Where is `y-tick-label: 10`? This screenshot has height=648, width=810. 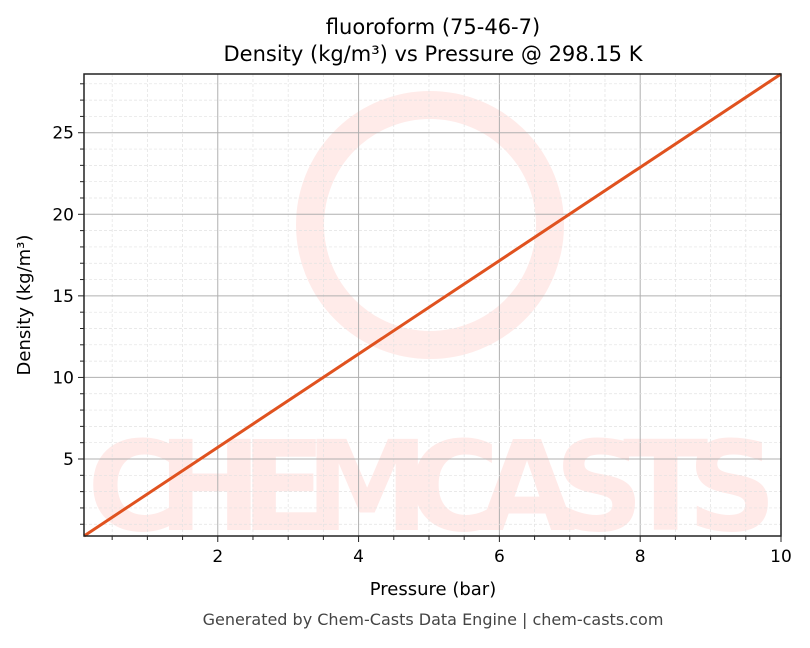 y-tick-label: 10 is located at coordinates (63, 378).